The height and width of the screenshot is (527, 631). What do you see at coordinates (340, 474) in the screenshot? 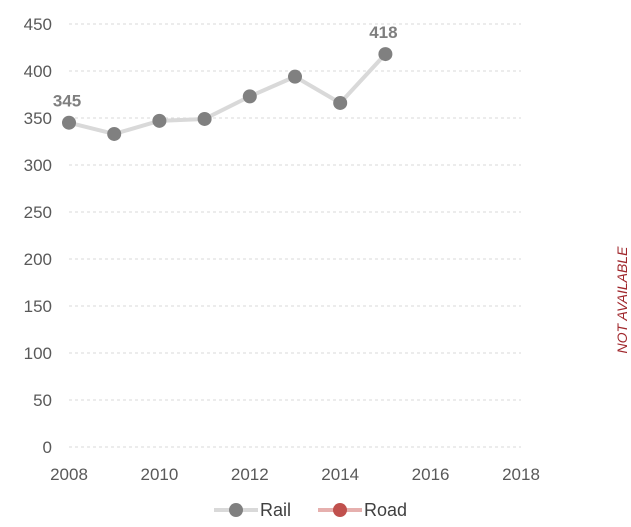
I see `x-tick-label: 2014` at bounding box center [340, 474].